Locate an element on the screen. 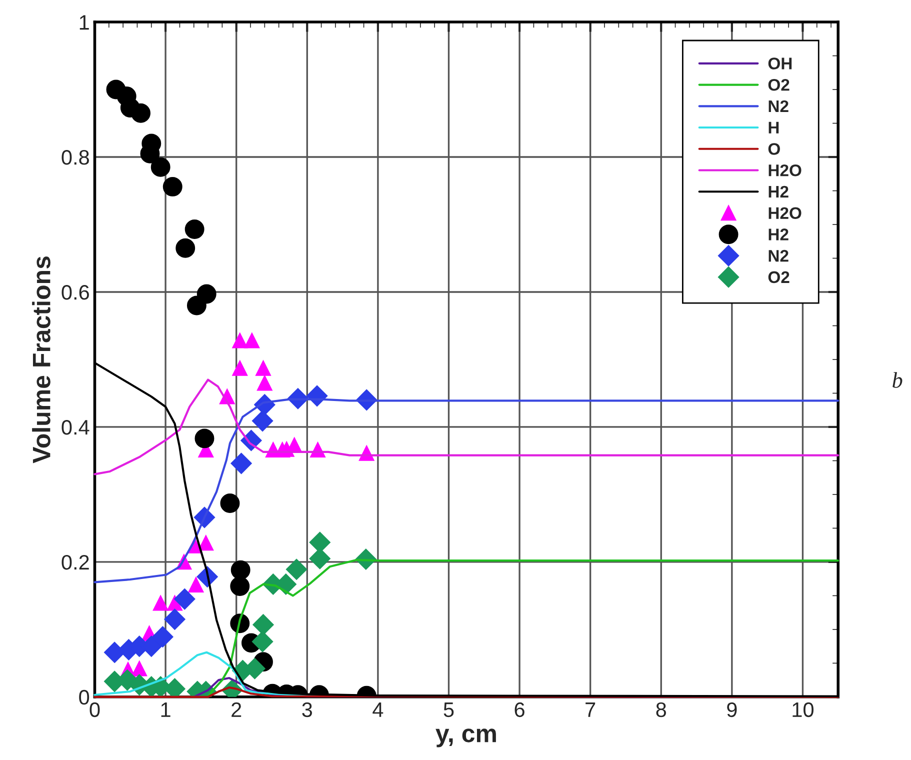  legend-label: H is located at coordinates (773, 128).